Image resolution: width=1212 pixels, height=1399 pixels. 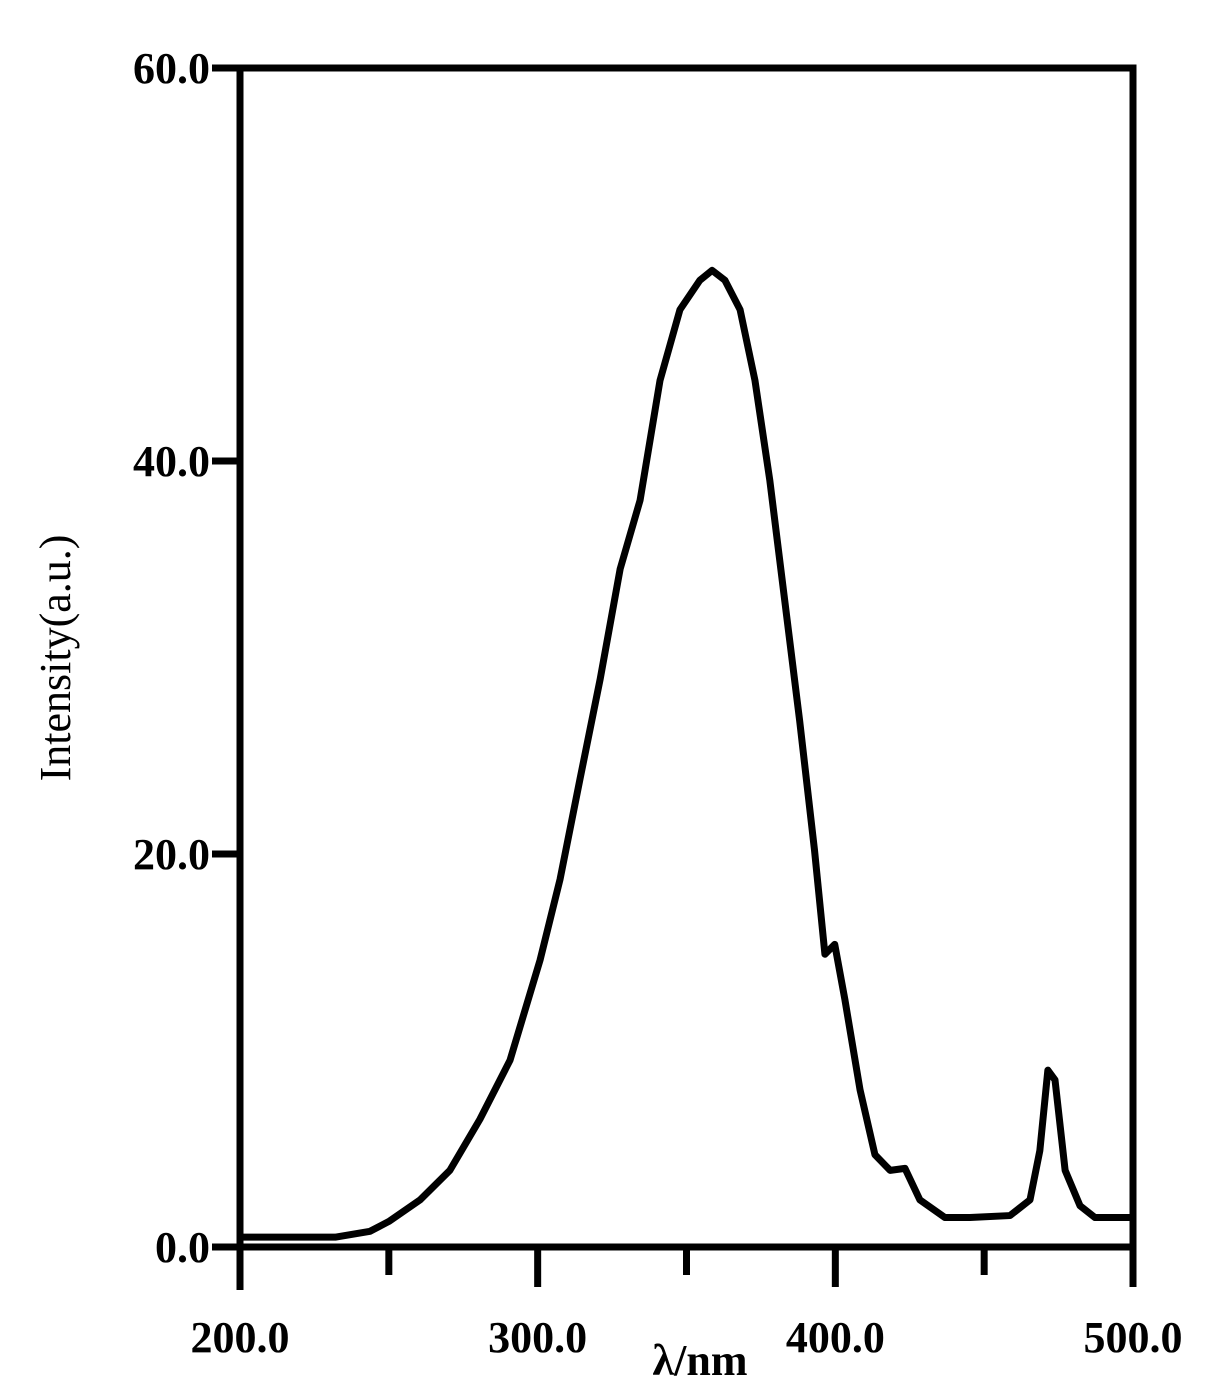 I want to click on x-tick-label: 200.0, so click(x=240, y=1337).